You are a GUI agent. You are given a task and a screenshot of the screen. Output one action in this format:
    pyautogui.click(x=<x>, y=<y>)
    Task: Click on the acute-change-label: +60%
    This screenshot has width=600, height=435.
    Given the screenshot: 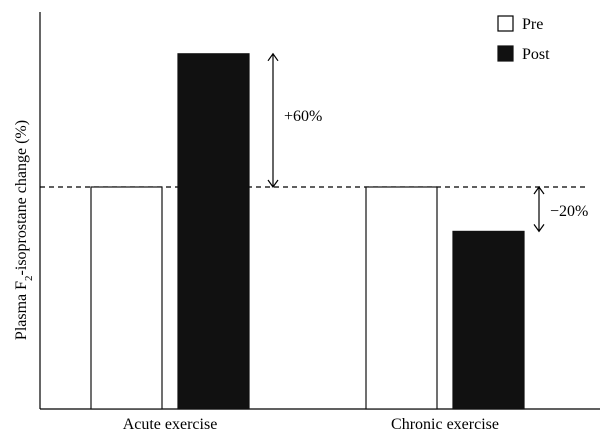 What is the action you would take?
    pyautogui.click(x=303, y=116)
    